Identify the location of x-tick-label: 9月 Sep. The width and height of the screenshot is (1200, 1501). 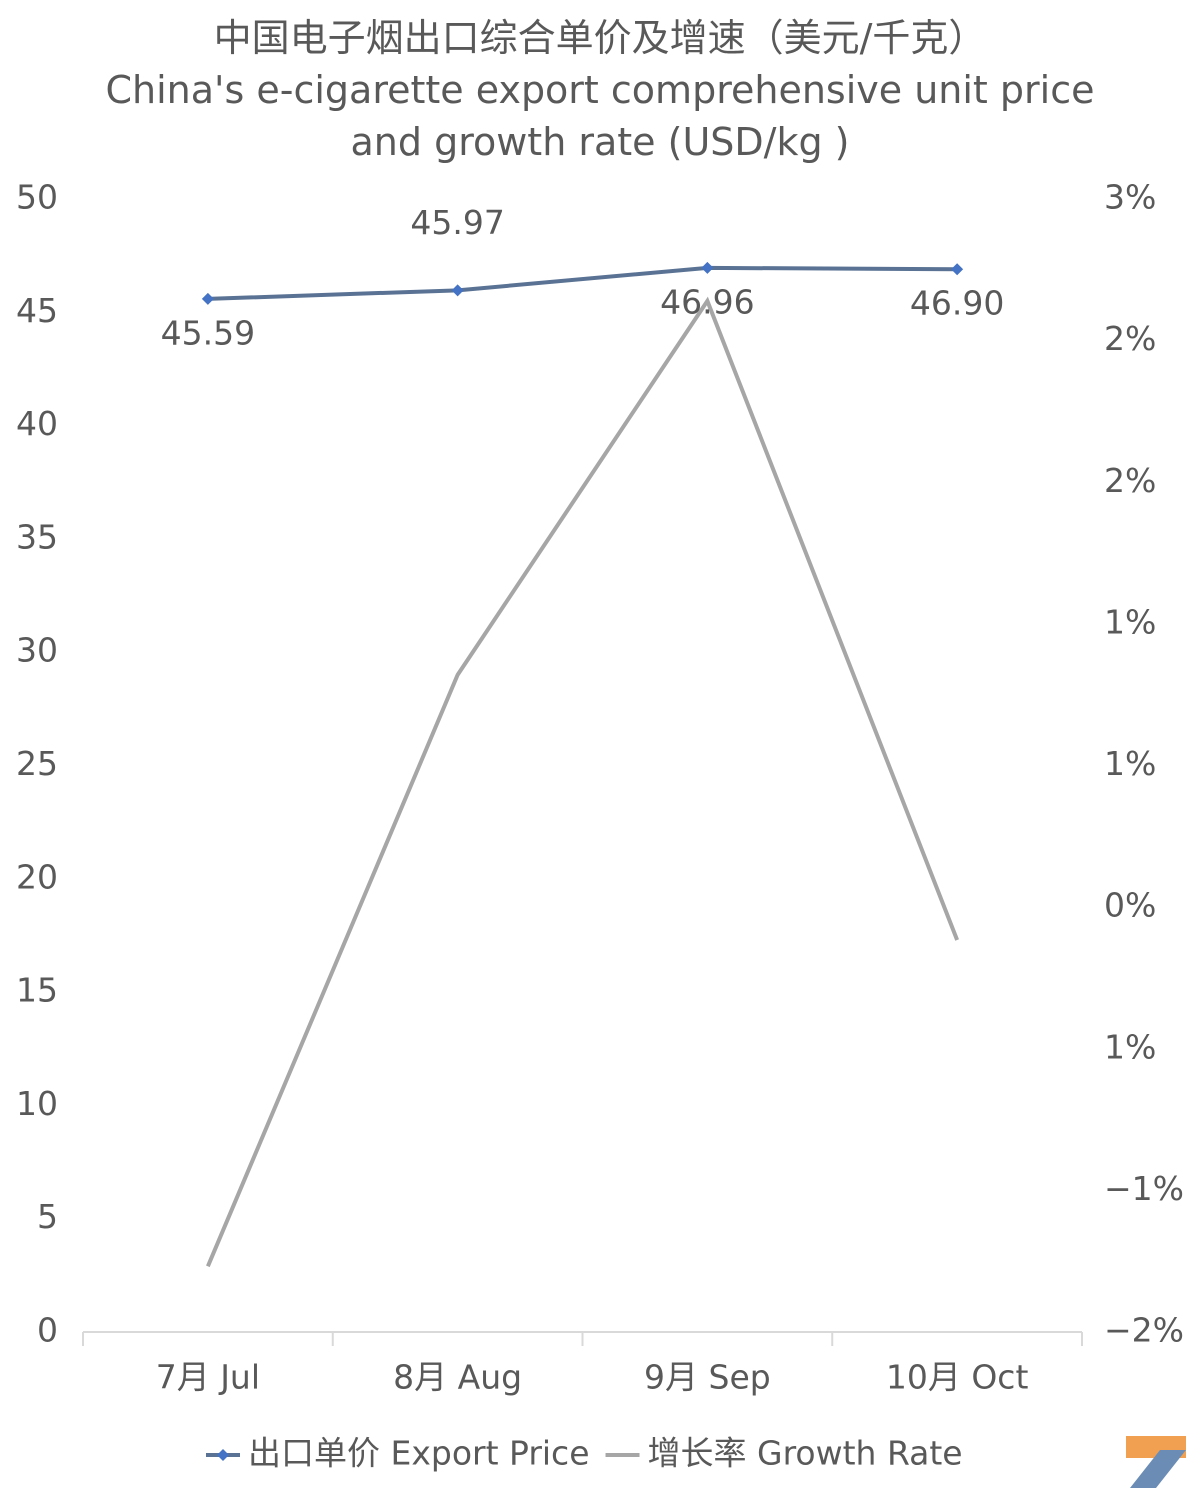
(707, 1377).